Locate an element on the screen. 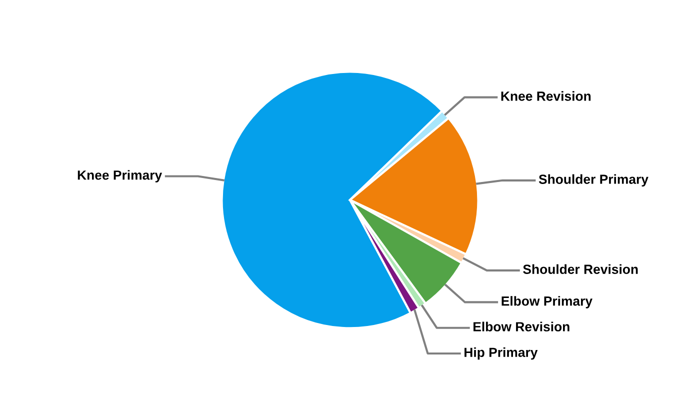  slice-label: Knee Revision is located at coordinates (546, 96).